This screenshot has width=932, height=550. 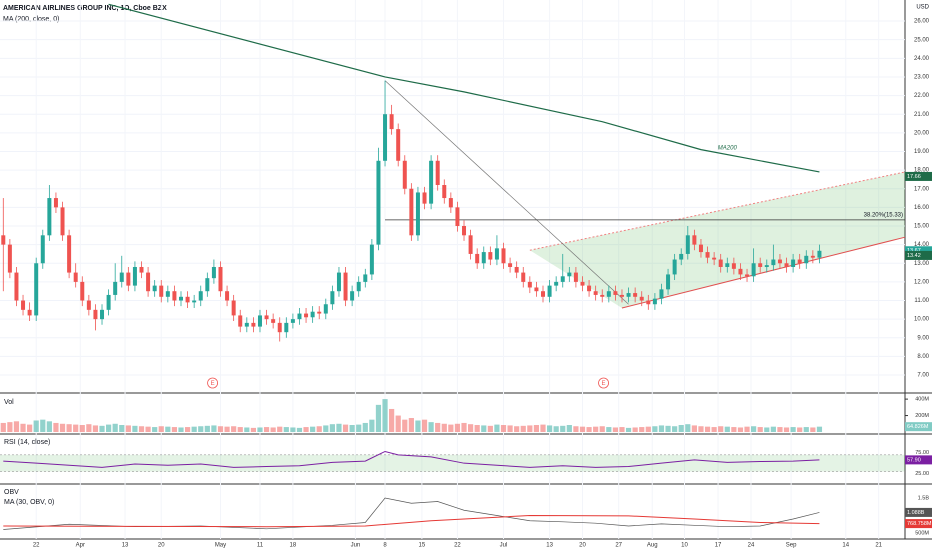 I want to click on y-tick-label: 26.00, so click(x=922, y=22).